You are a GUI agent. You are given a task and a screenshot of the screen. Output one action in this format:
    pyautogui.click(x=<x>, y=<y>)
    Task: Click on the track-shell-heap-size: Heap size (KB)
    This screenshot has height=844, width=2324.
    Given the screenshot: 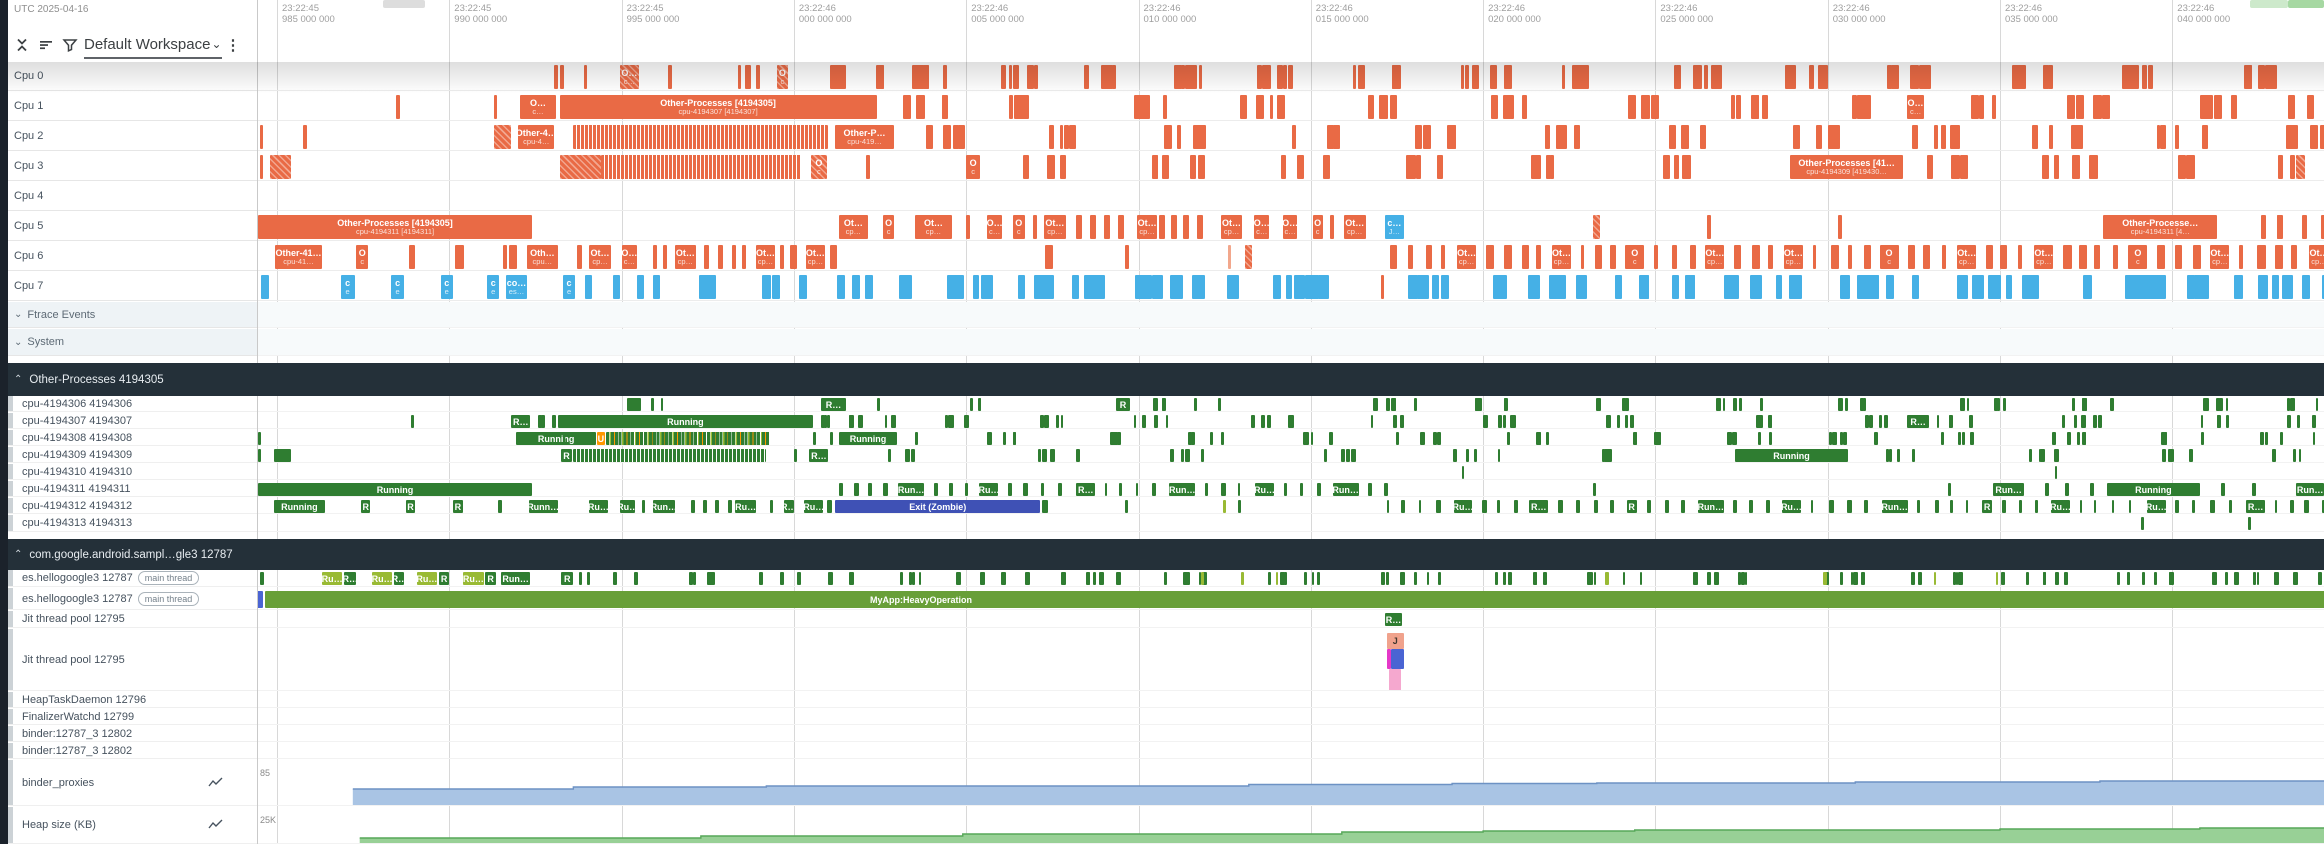 What is the action you would take?
    pyautogui.click(x=133, y=825)
    